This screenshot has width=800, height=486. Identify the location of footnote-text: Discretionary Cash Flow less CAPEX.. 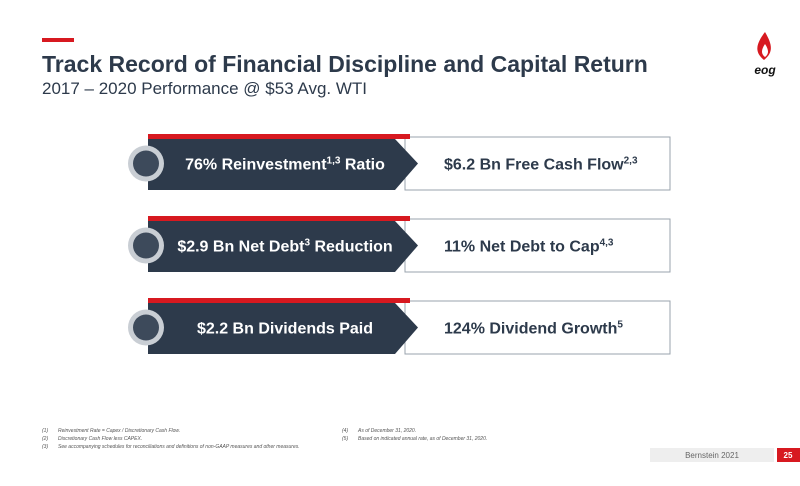
(100, 439).